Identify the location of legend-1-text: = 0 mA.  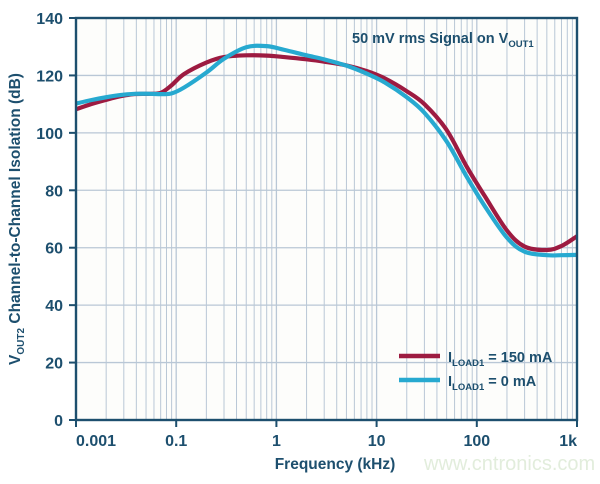
(510, 382).